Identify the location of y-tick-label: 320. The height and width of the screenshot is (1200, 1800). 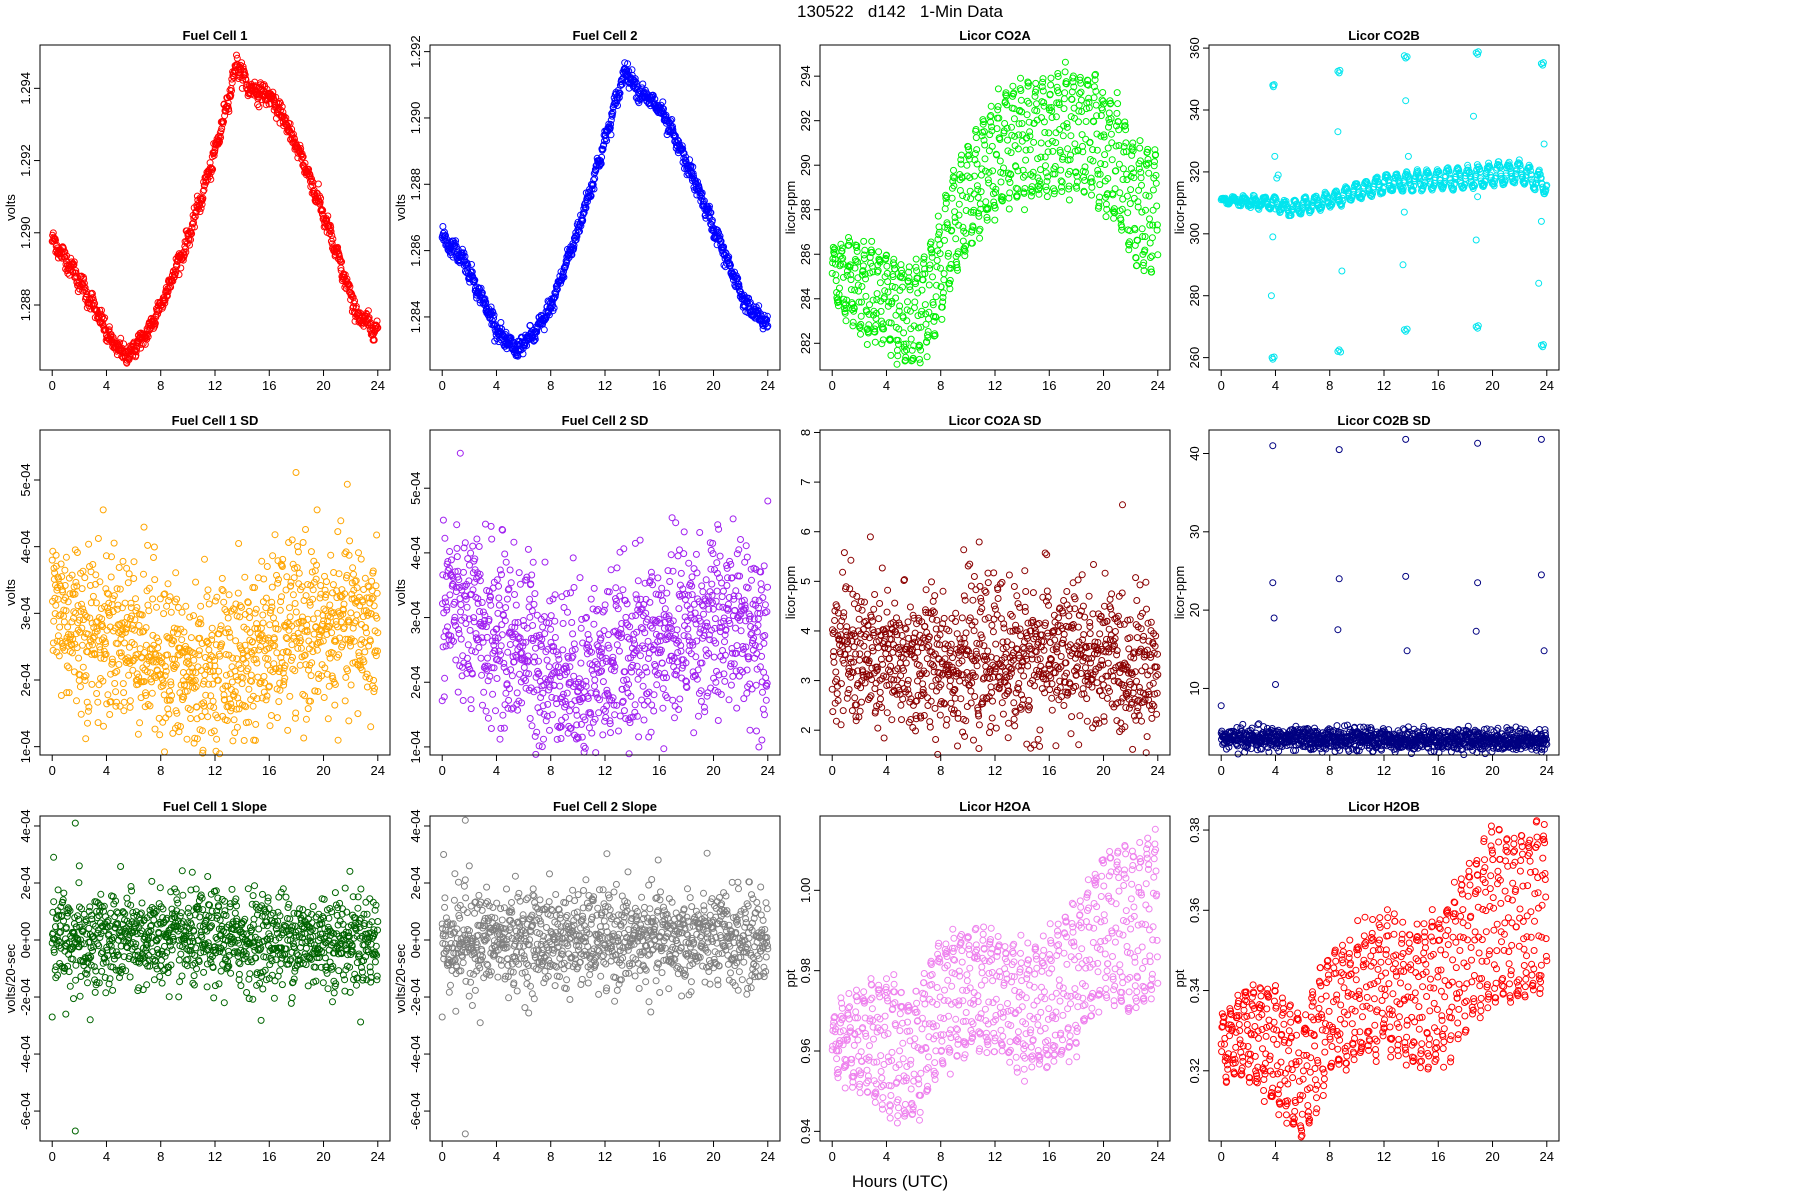
(1194, 172).